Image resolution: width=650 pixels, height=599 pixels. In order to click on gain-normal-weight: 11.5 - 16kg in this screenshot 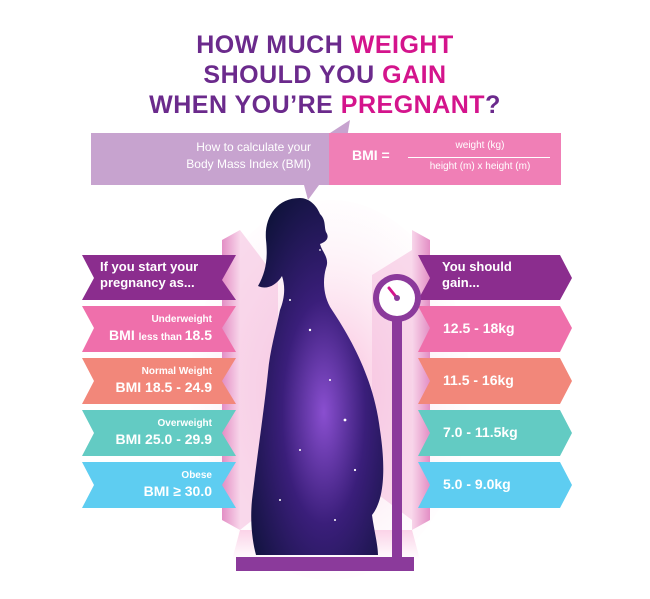, I will do `click(478, 380)`.